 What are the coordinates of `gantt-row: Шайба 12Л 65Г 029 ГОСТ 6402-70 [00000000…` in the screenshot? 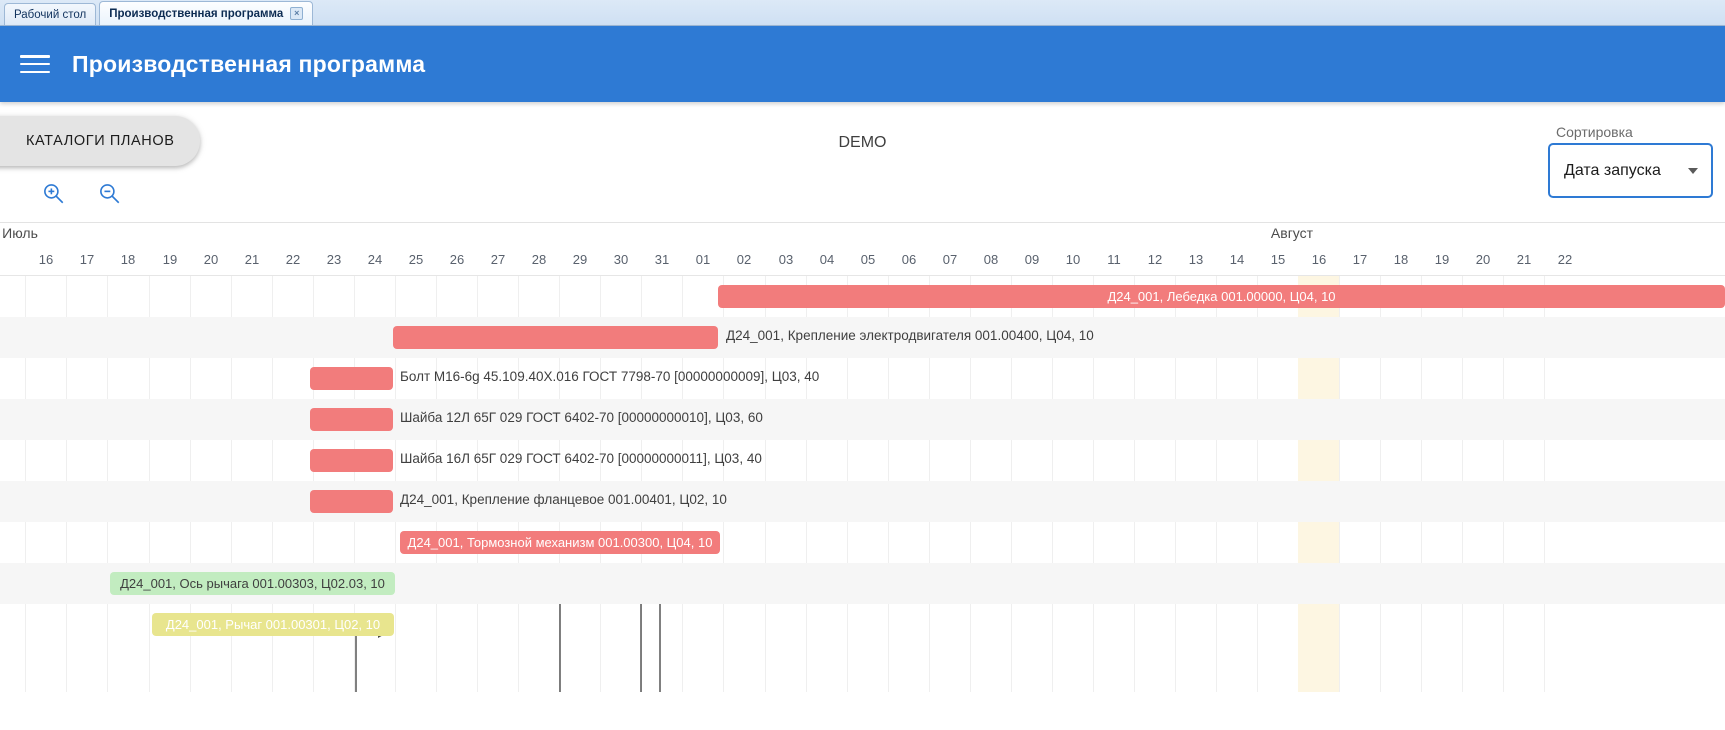 It's located at (862, 419).